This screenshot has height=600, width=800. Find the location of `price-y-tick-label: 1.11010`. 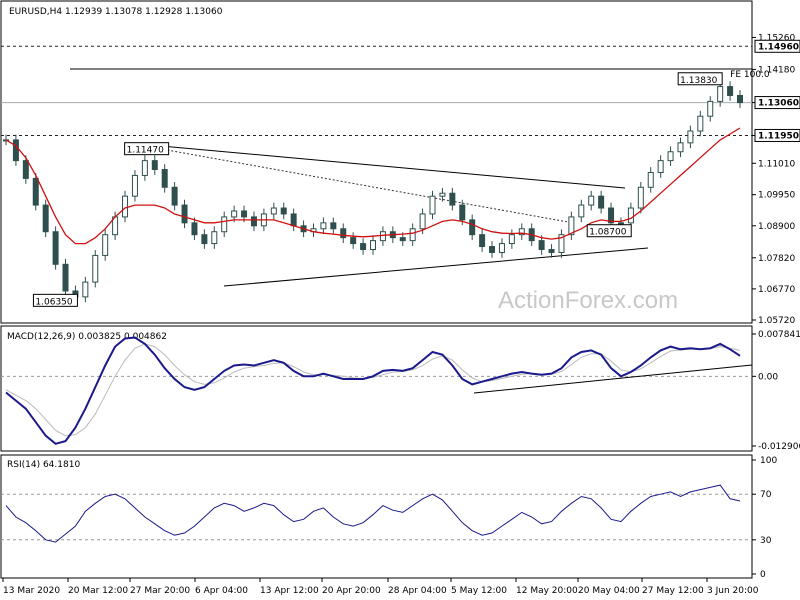

price-y-tick-label: 1.11010 is located at coordinates (776, 164).